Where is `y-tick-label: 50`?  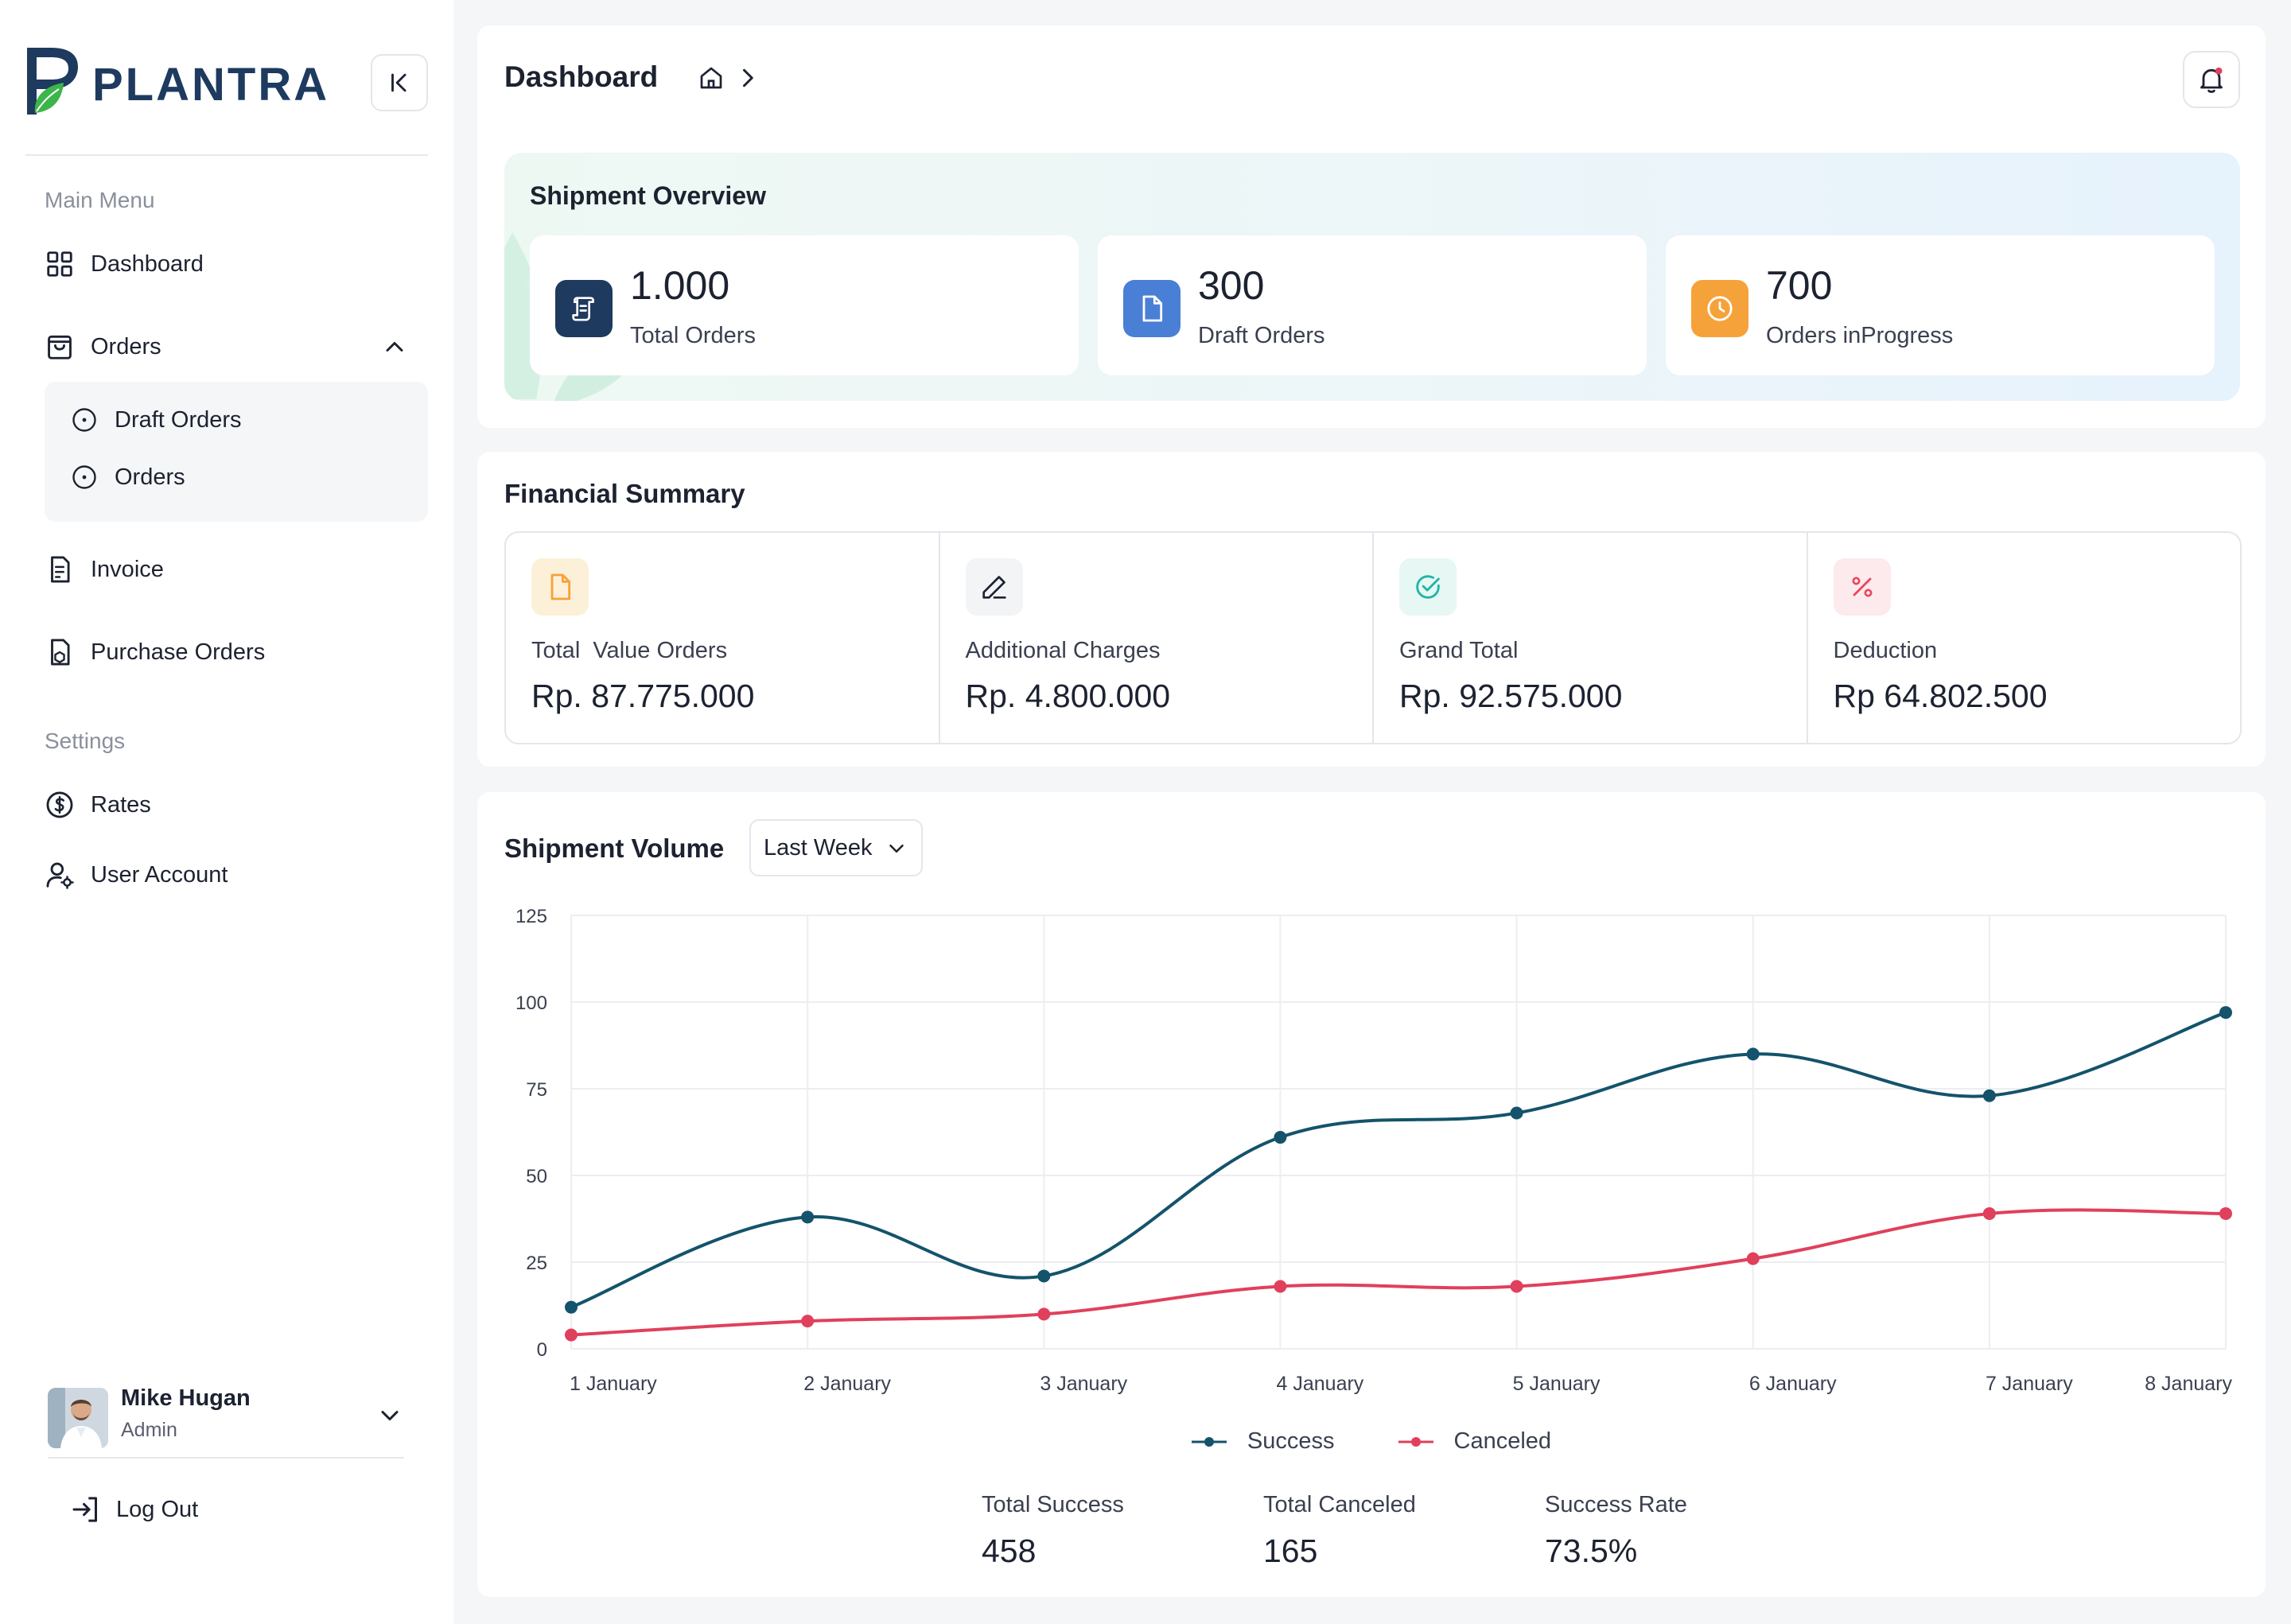
y-tick-label: 50 is located at coordinates (536, 1176).